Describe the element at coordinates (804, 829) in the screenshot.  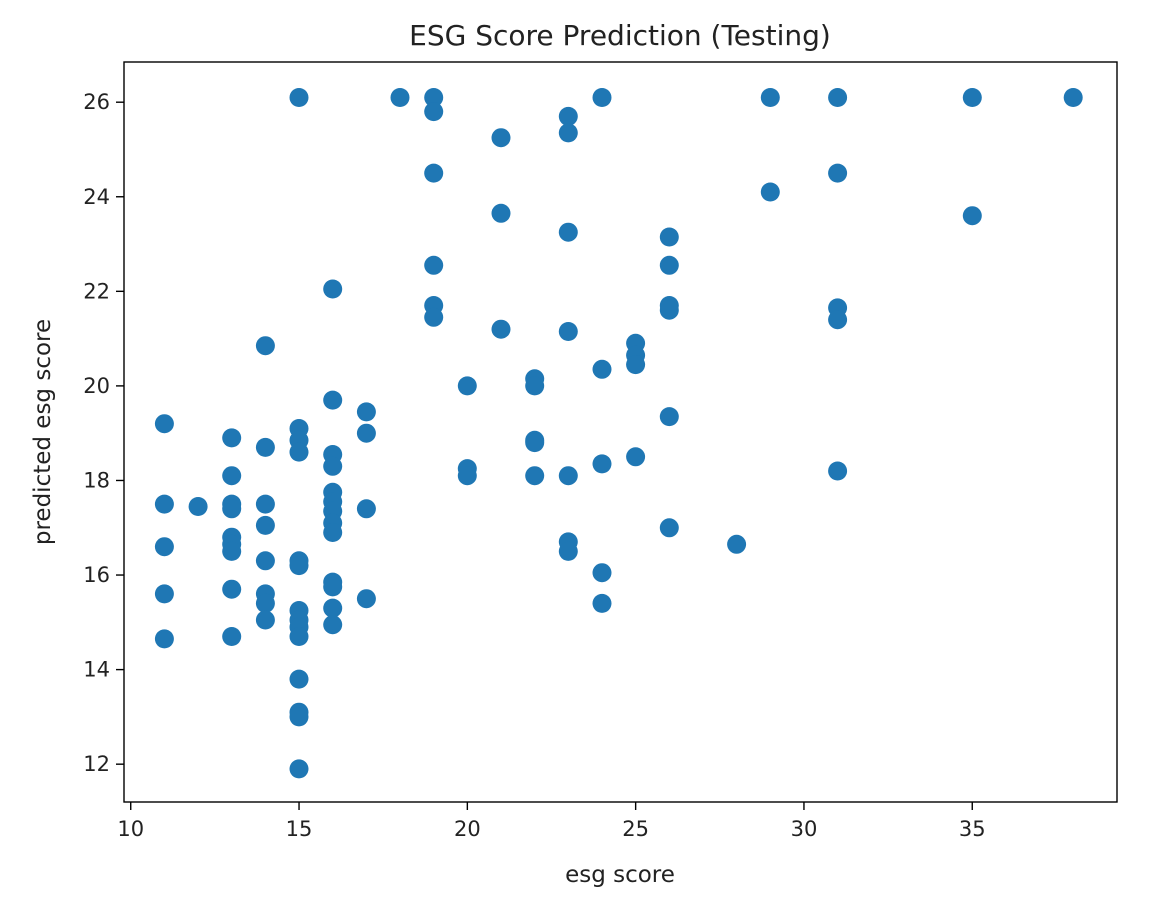
I see `x-tick-label: 30` at that location.